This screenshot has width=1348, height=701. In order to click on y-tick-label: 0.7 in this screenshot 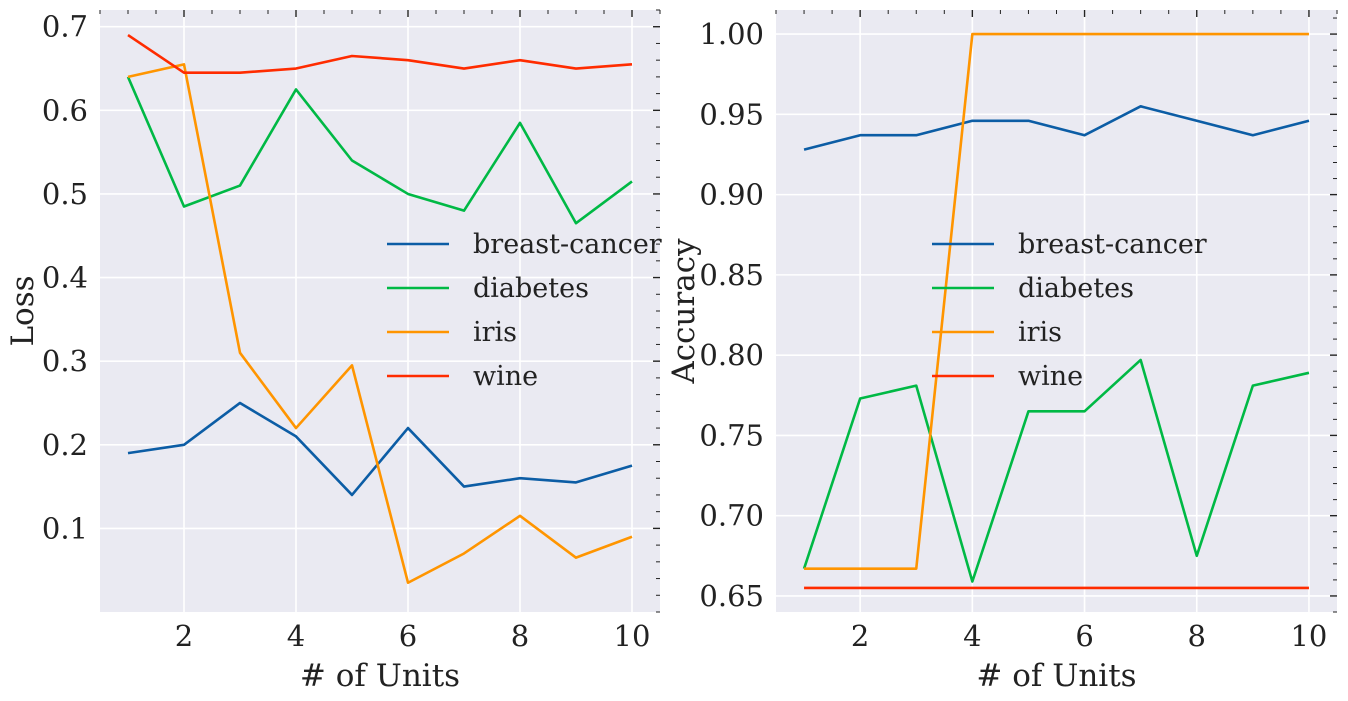, I will do `click(65, 27)`.